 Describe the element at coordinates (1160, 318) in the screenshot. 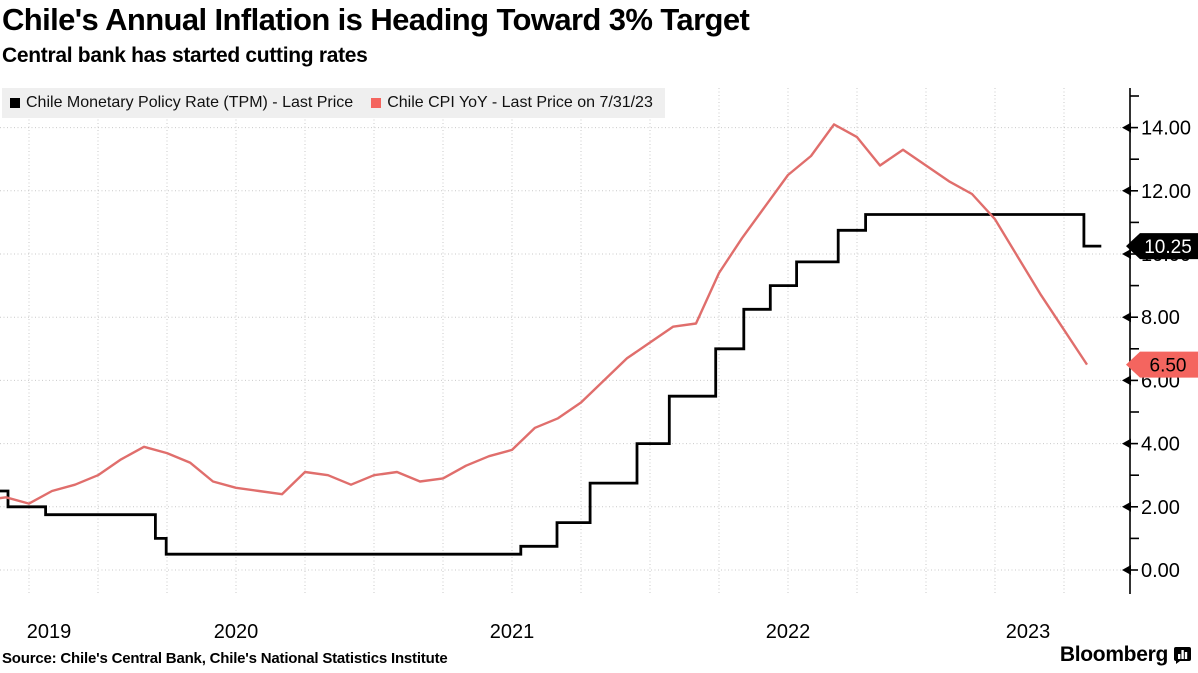

I see `y-tick-label: 8.00` at that location.